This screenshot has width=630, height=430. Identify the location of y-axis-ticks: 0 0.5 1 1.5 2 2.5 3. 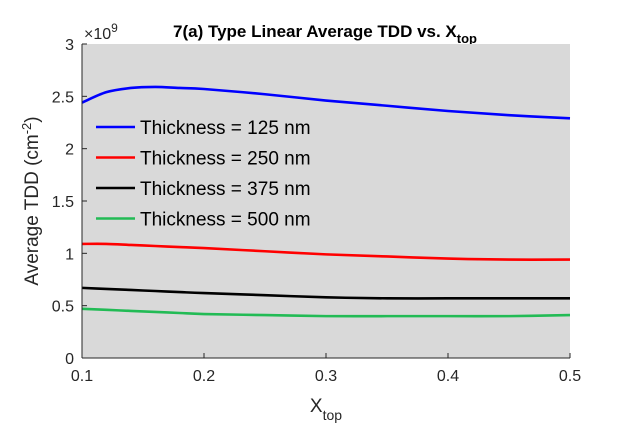
(69, 202).